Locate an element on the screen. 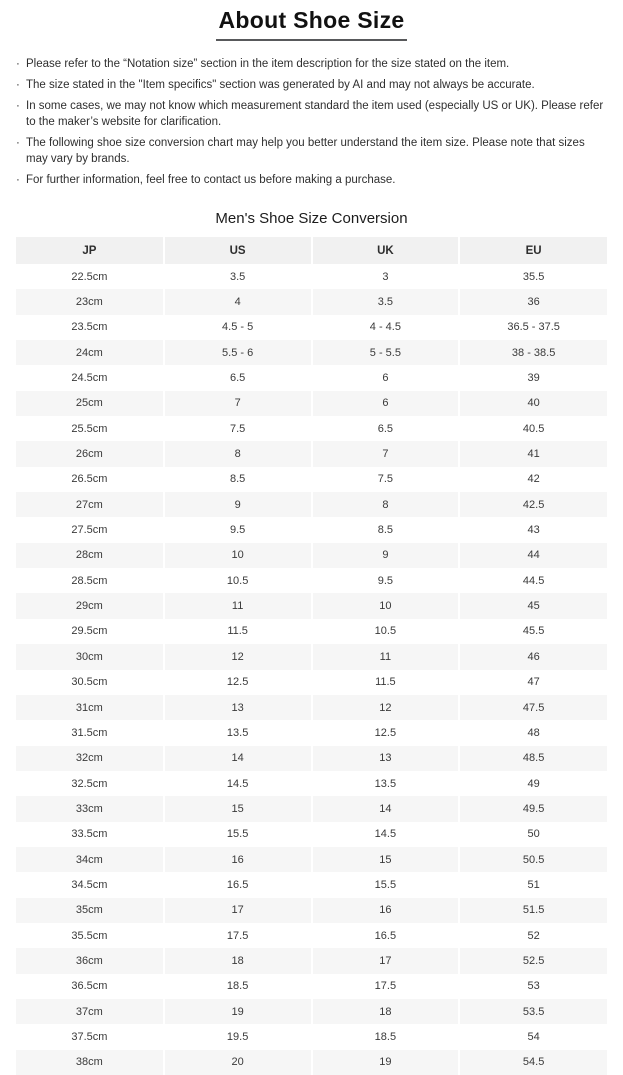 This screenshot has height=1075, width=623. table-cell: 23.5cm is located at coordinates (90, 327).